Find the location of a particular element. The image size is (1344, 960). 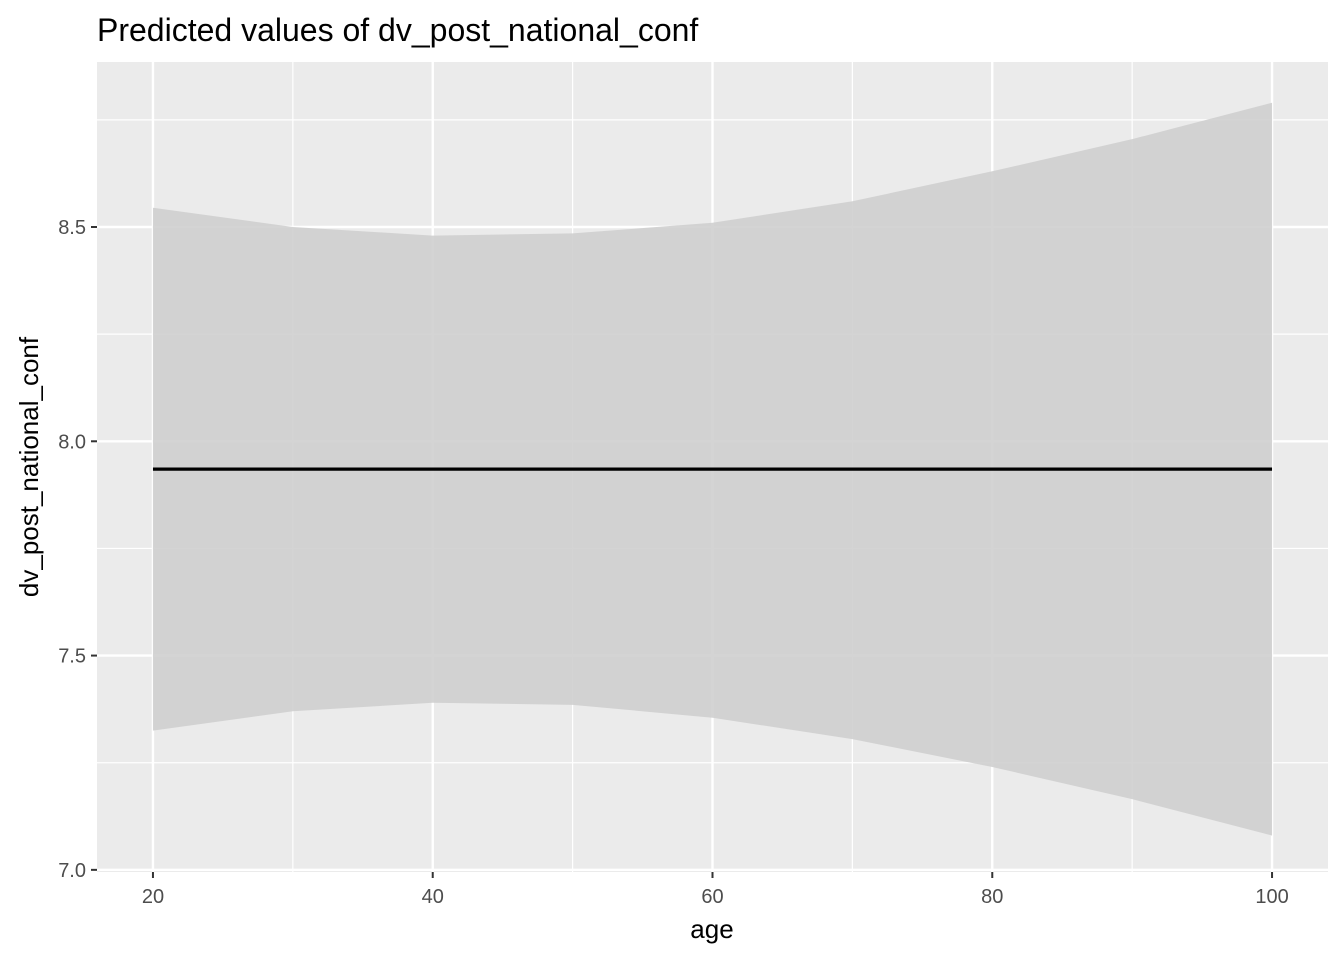

y-axis-label: dv_post_national_conf is located at coordinates (29, 466).